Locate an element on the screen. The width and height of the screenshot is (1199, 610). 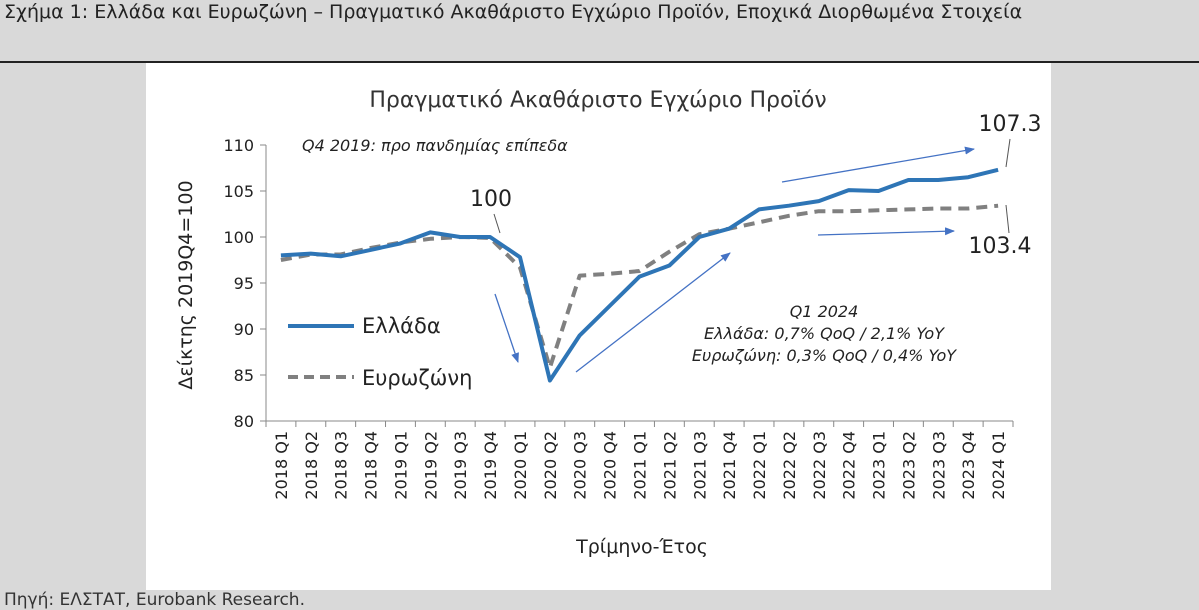
q1-euro-stats: Ευρωζώνη: 0,3% QoQ / 0,4% YoY is located at coordinates (824, 355).